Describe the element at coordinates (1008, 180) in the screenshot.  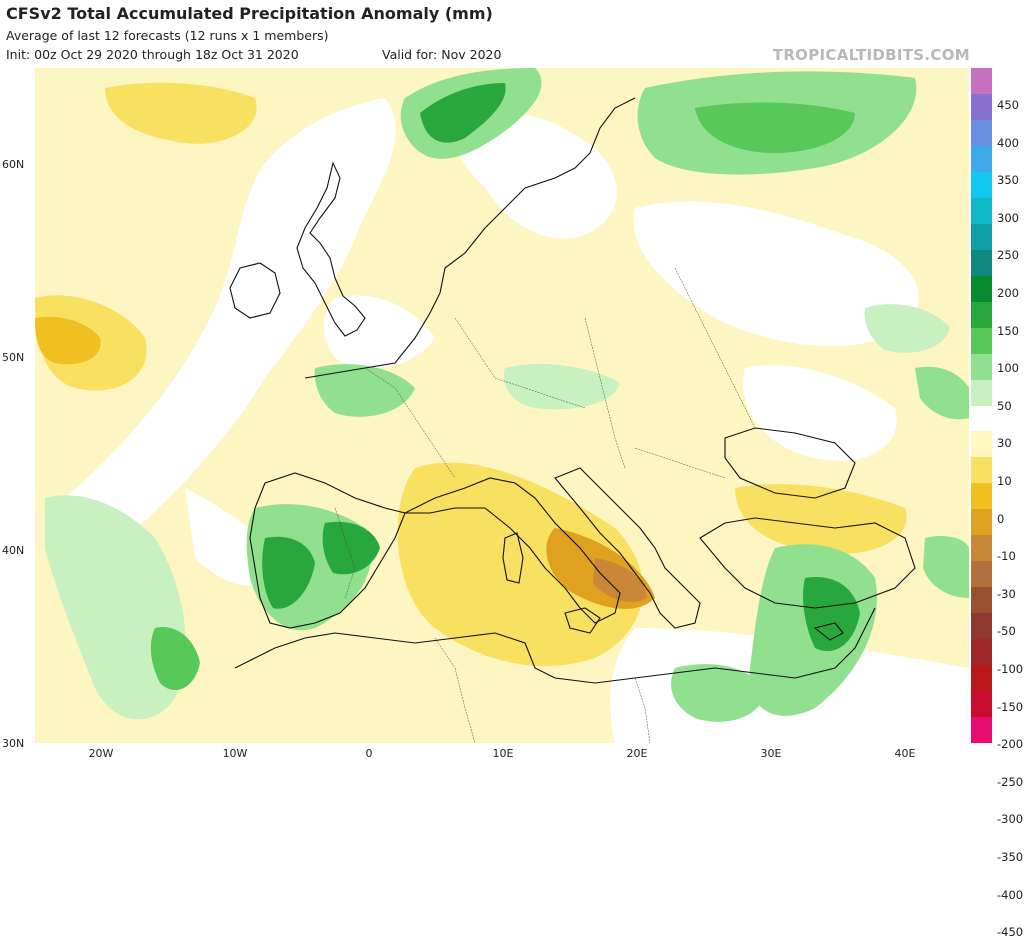
I see `colorbar-label: 350` at that location.